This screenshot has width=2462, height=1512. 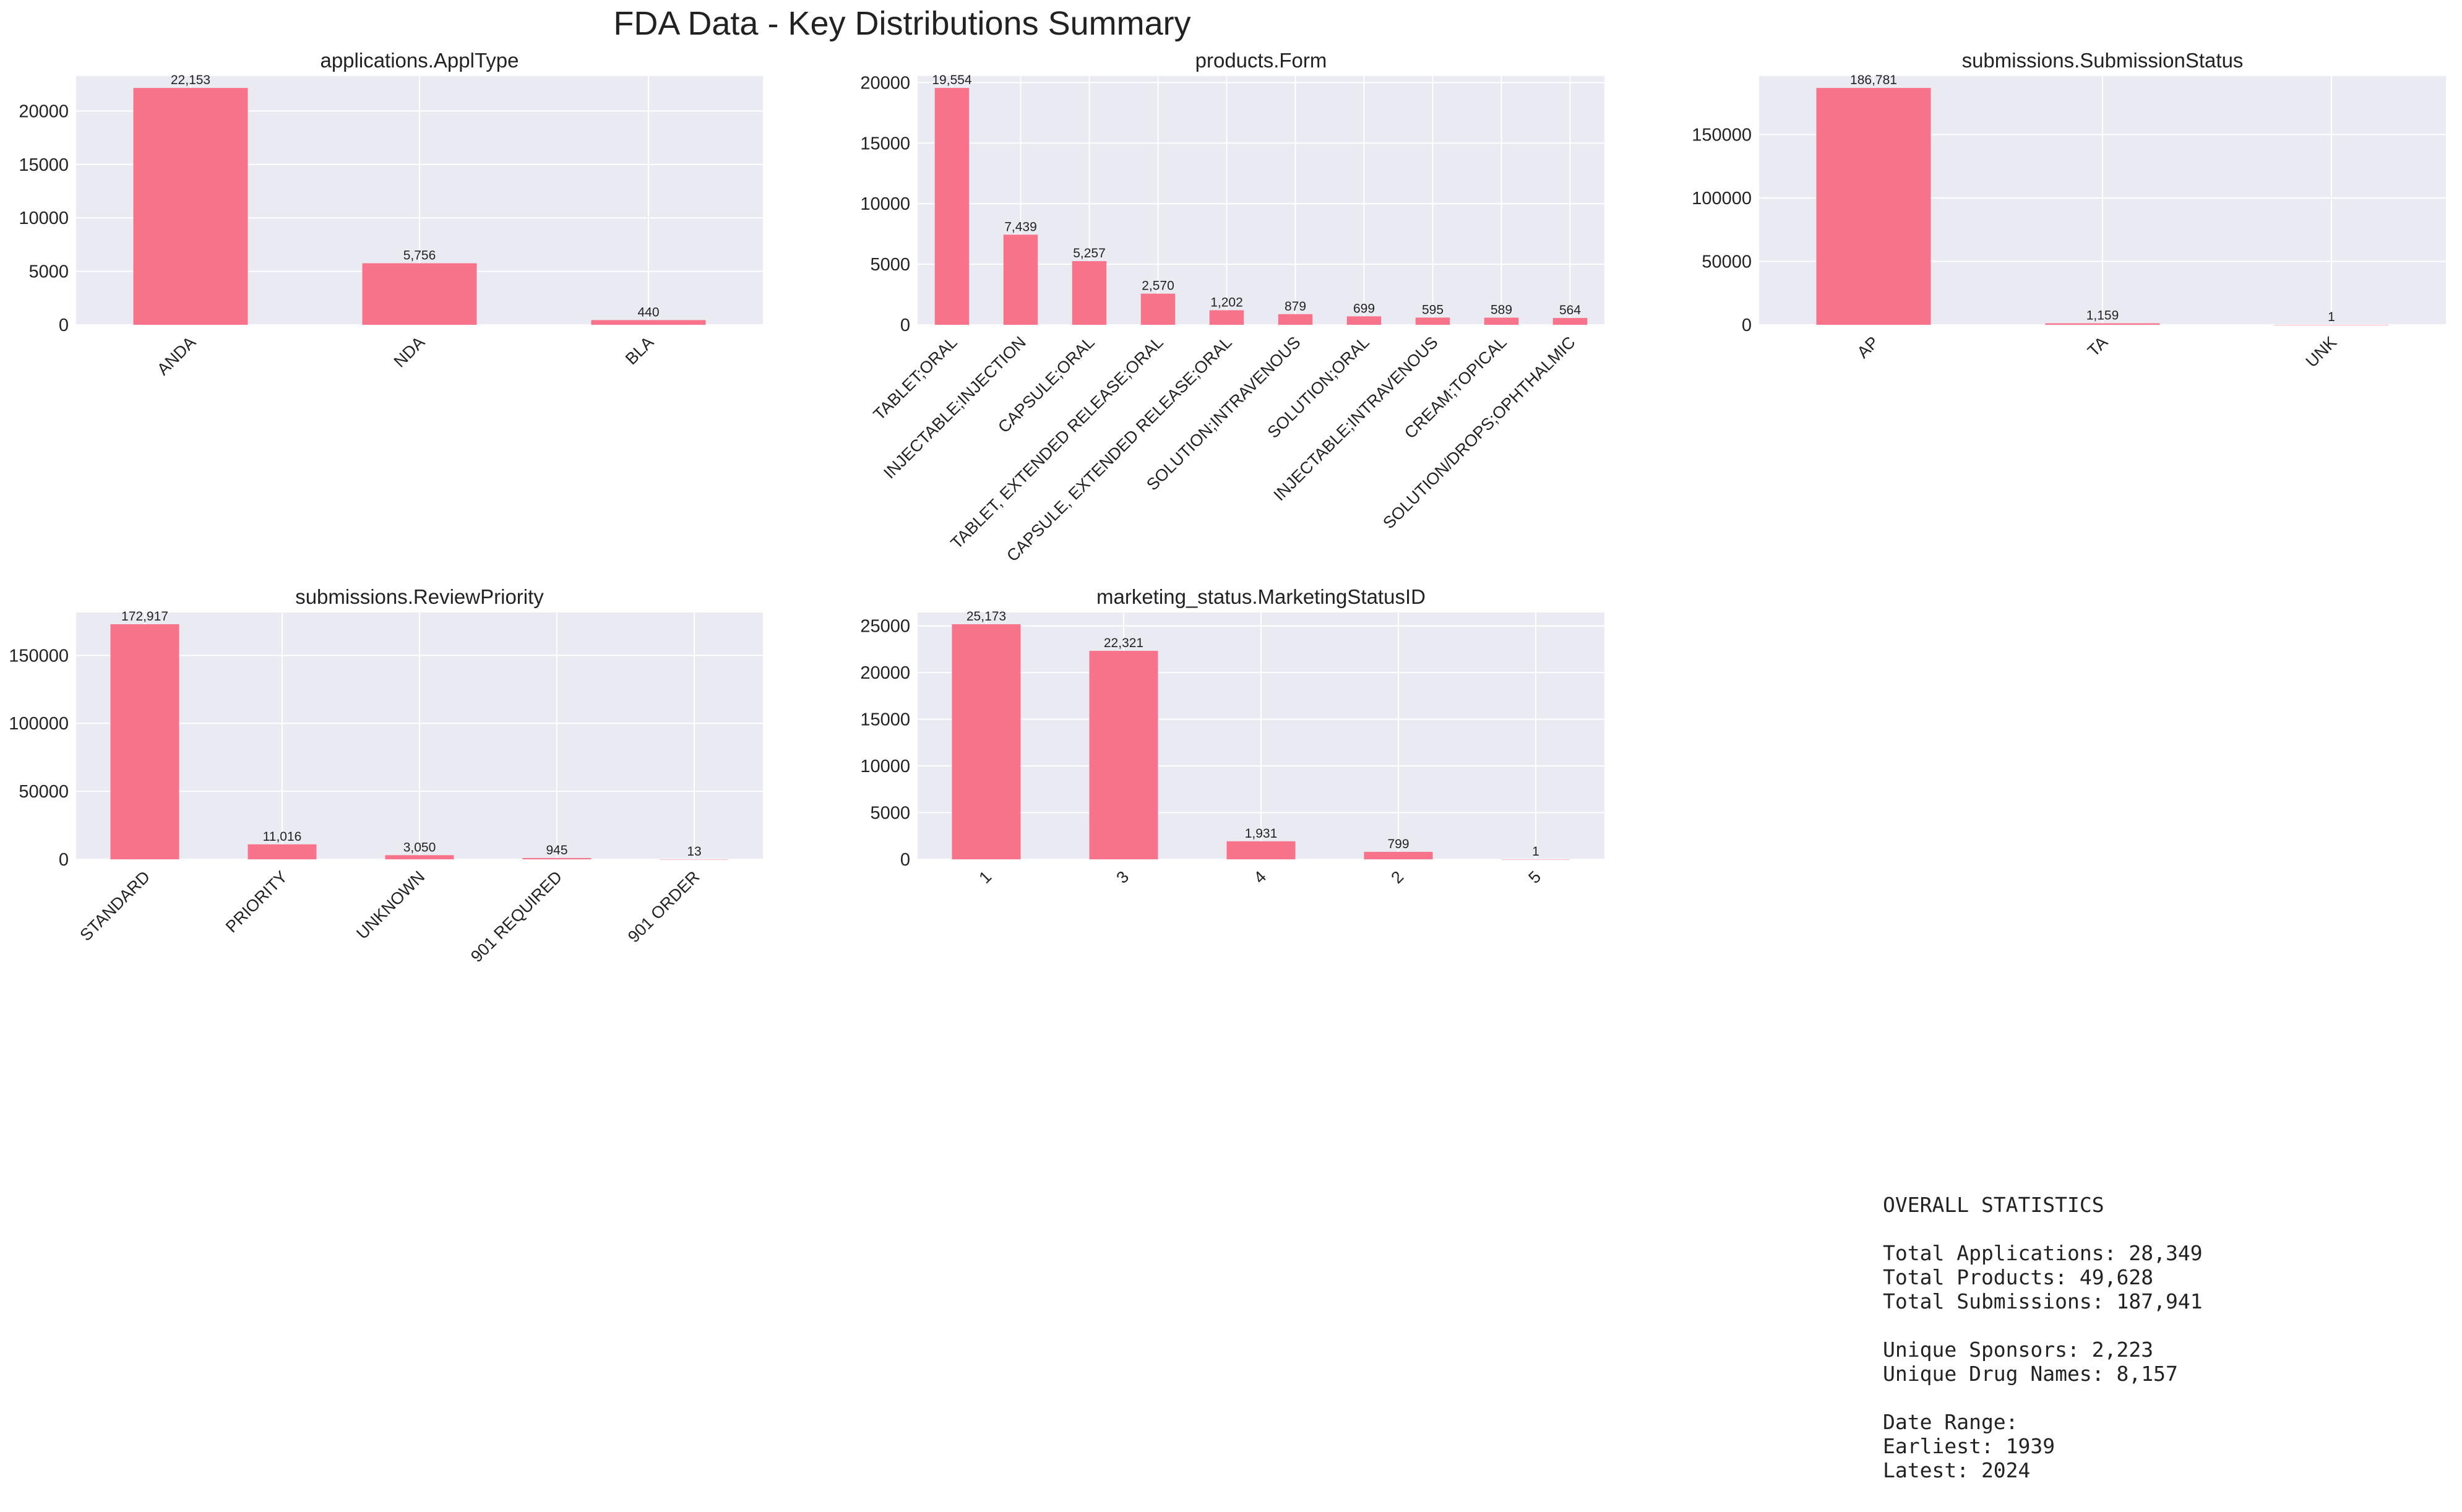 I want to click on bar-injectable-intravenous, so click(x=1432, y=321).